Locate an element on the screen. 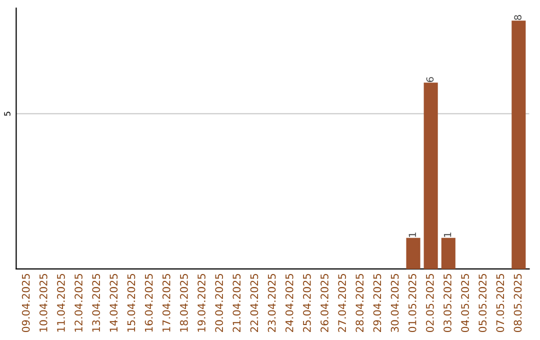 The image size is (540, 340). x-tick-label: 17.04.2025 is located at coordinates (166, 303).